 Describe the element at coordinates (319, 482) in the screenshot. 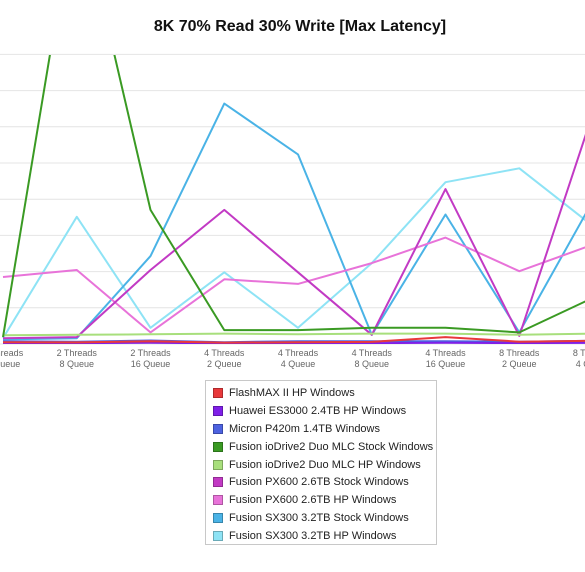

I see `legend-label: Fusion PX600 2.6TB Stock Windows` at that location.